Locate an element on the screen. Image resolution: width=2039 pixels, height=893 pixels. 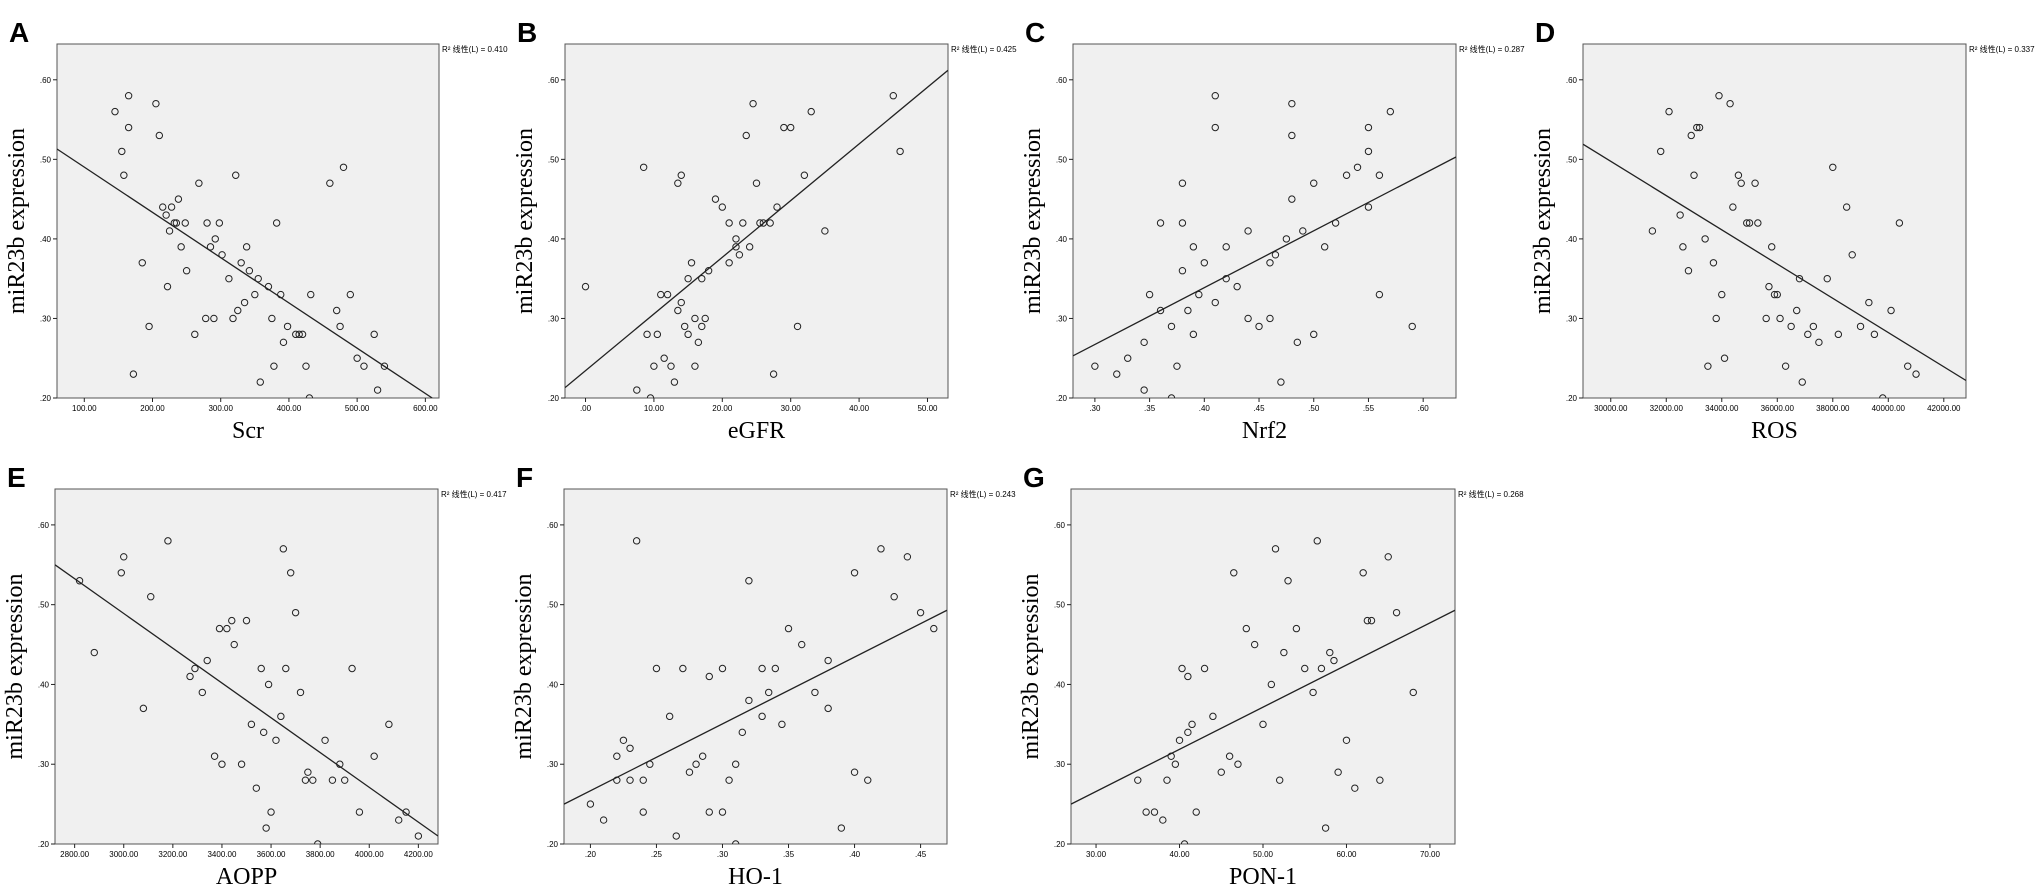
r2-label: R² 线性(L) = 0.287 is located at coordinates (1492, 49).